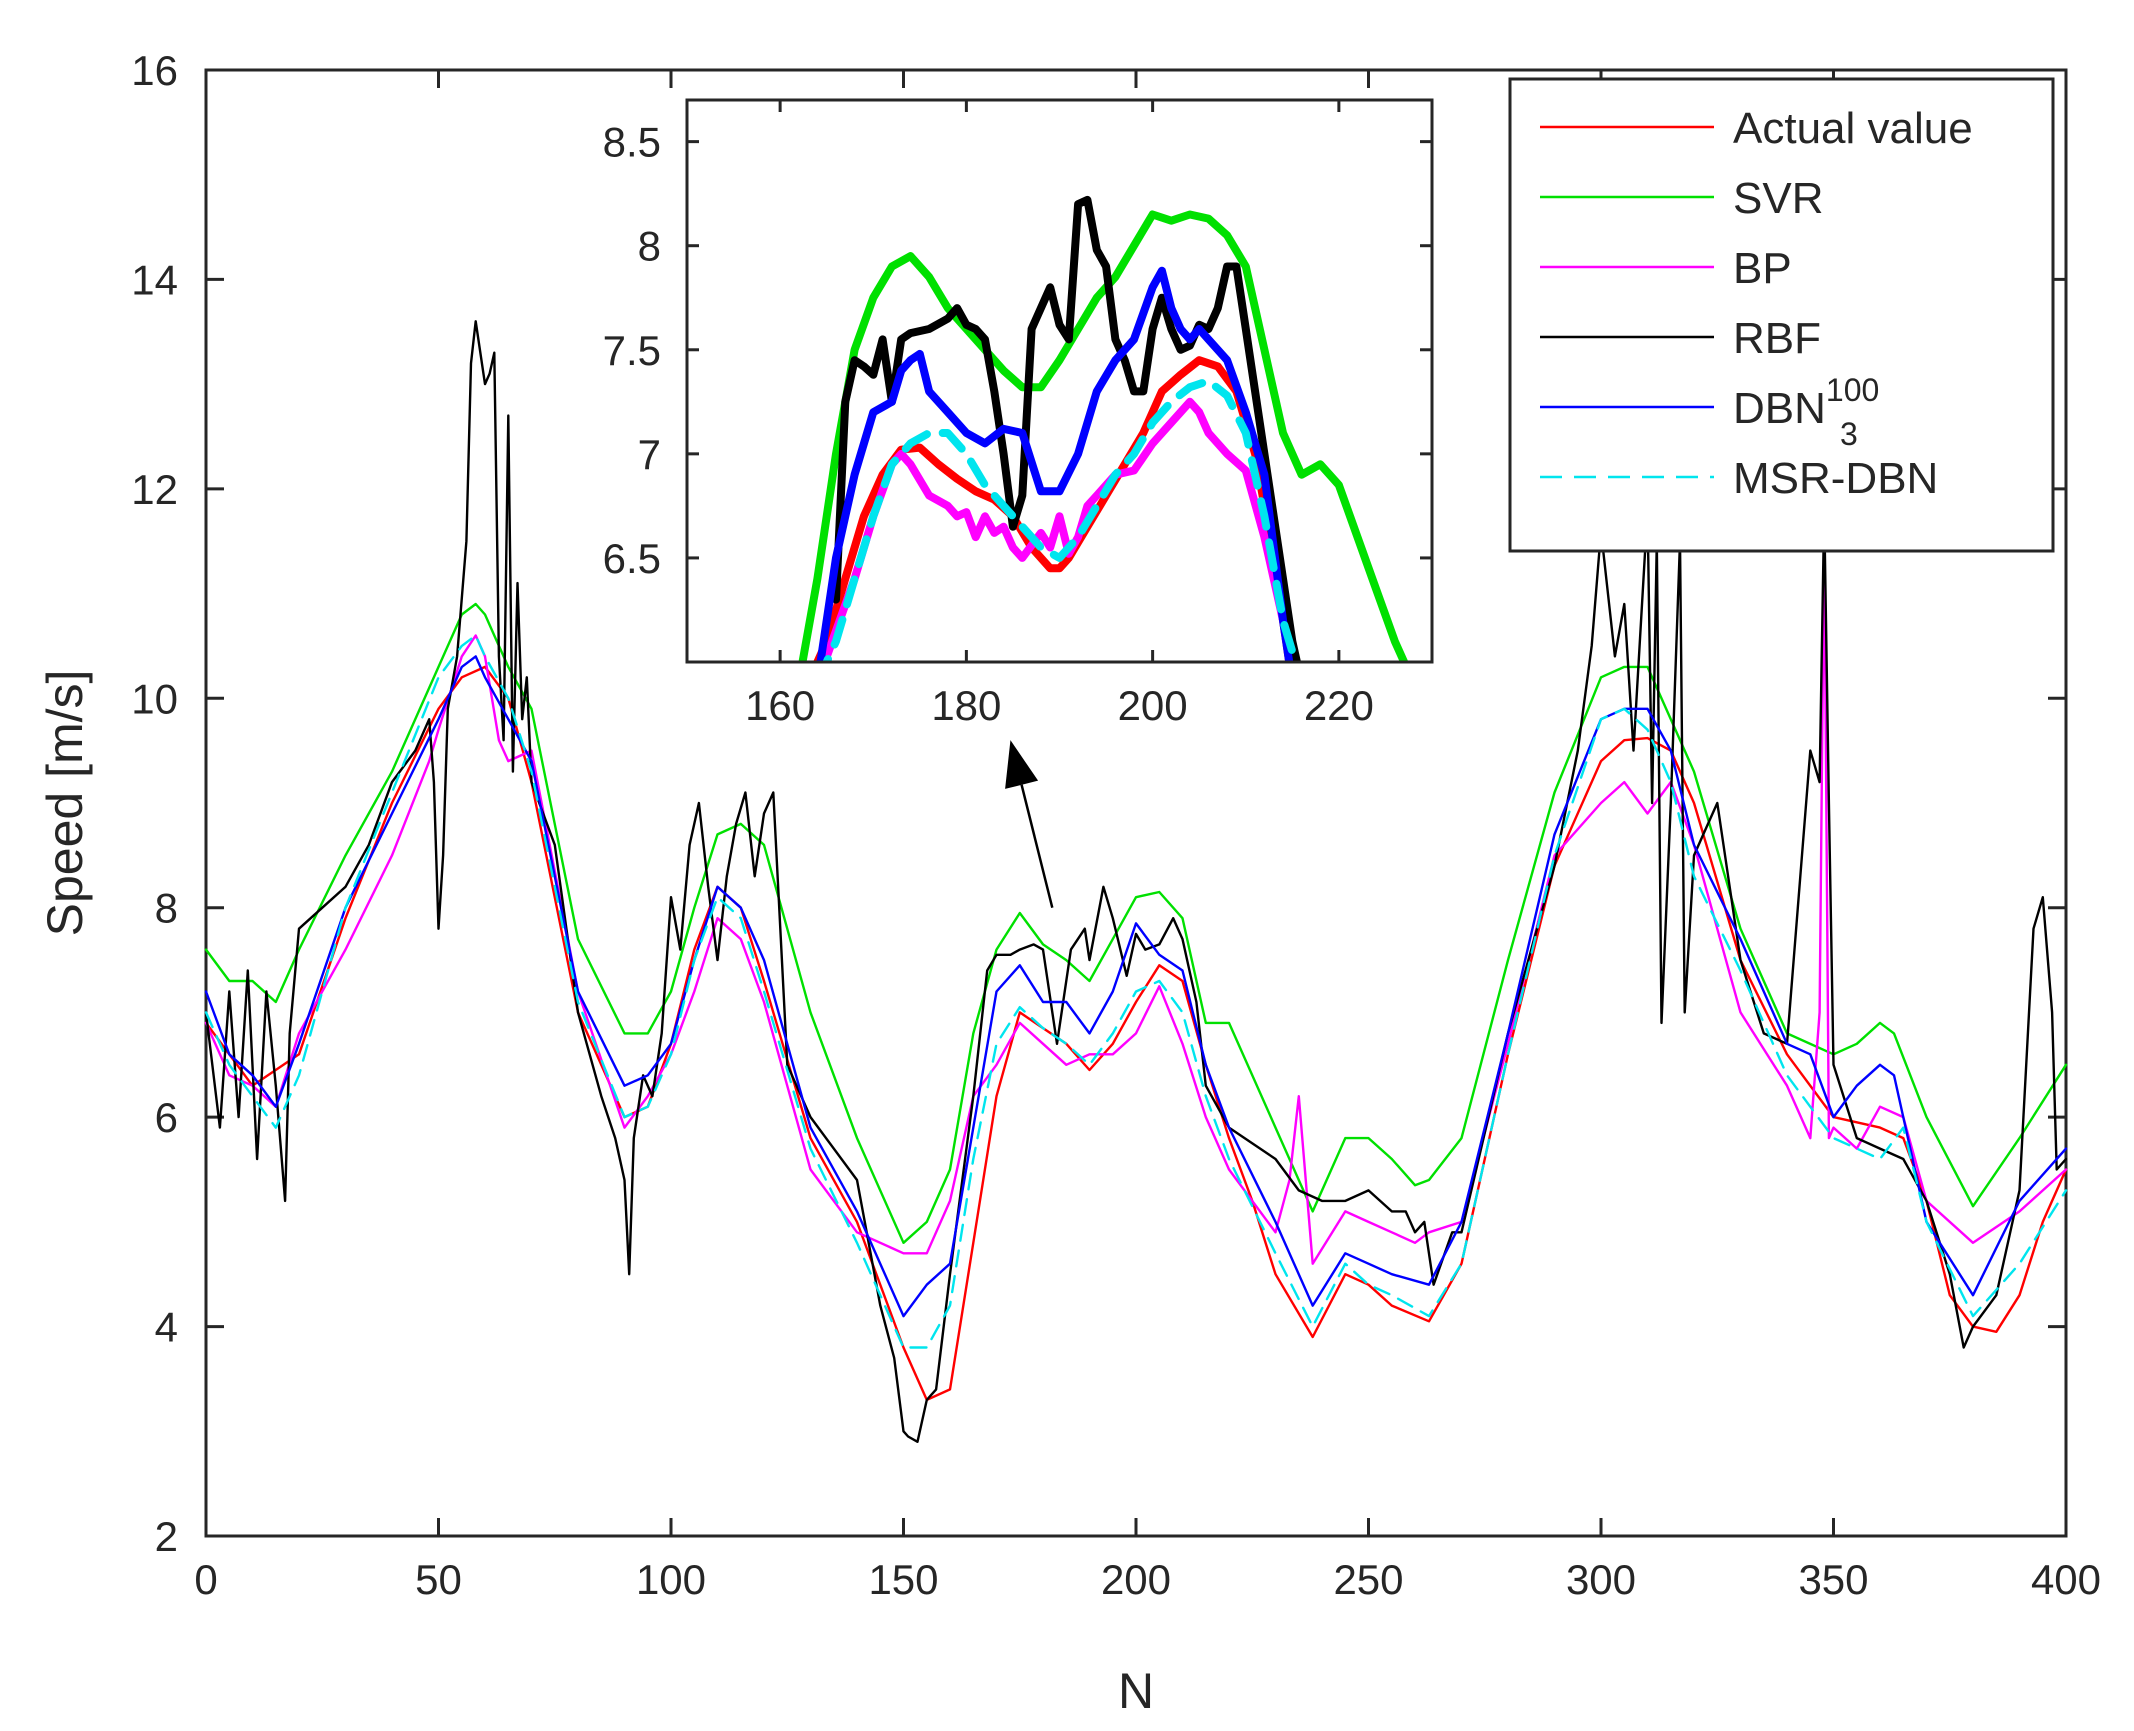 Image resolution: width=2134 pixels, height=1731 pixels. Describe the element at coordinates (966, 705) in the screenshot. I see `inset-x-tick-label: 180` at that location.